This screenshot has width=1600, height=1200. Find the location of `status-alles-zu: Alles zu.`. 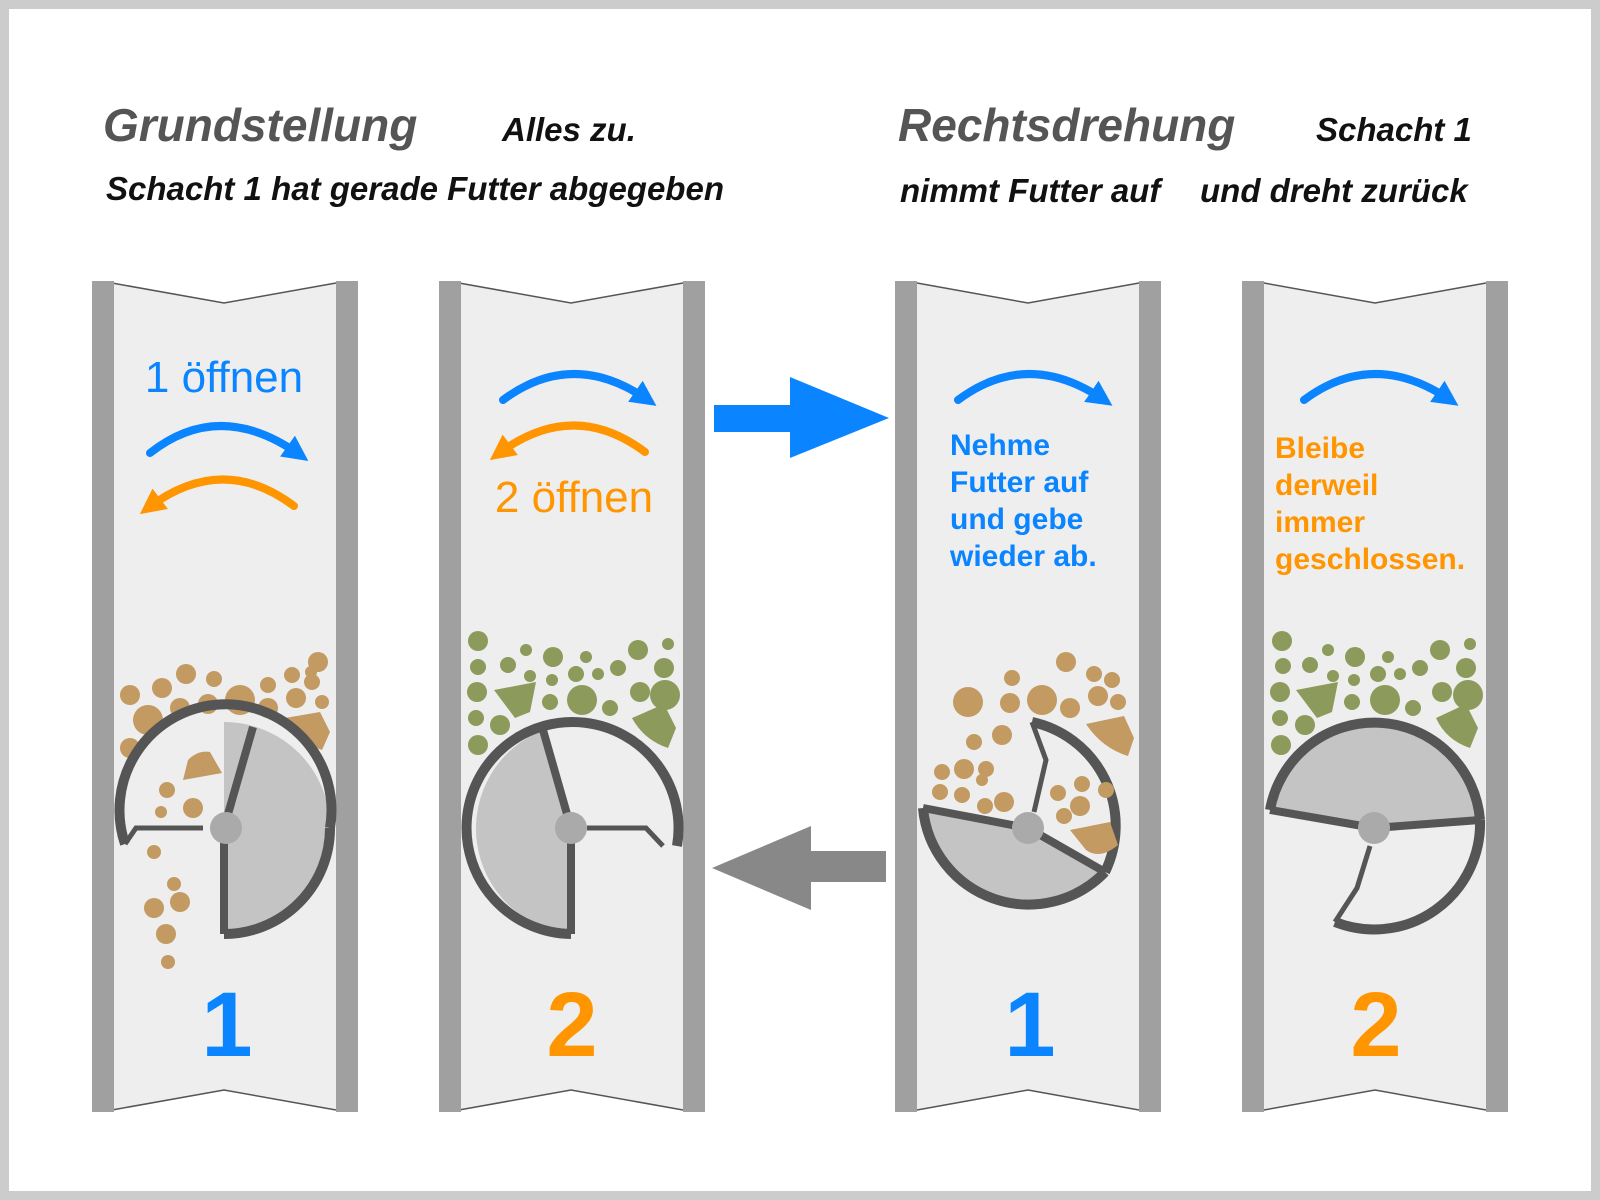

status-alles-zu: Alles zu. is located at coordinates (569, 129).